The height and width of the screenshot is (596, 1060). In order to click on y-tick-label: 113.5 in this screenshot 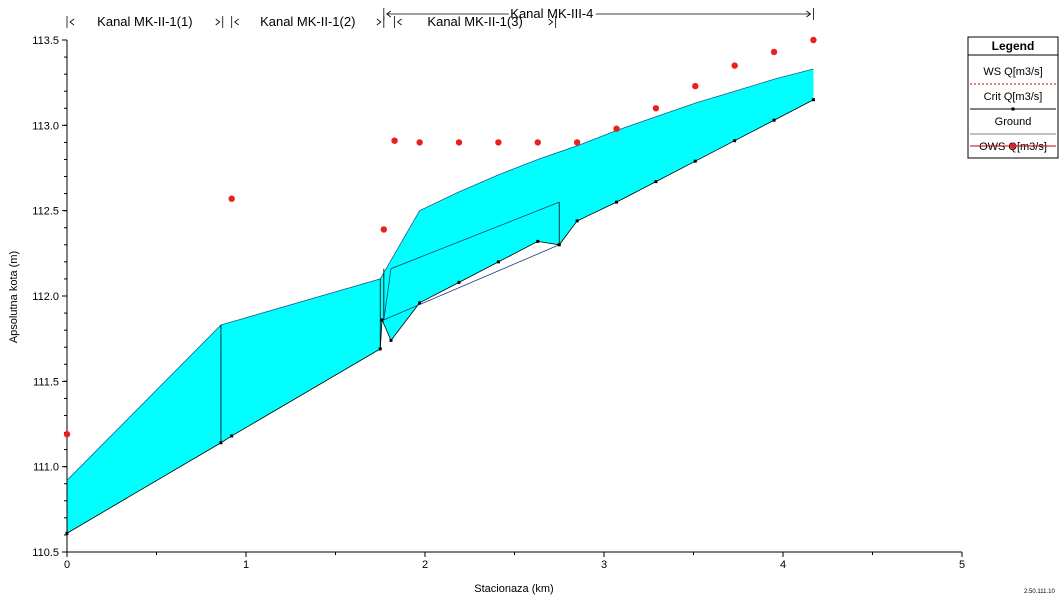, I will do `click(45, 41)`.